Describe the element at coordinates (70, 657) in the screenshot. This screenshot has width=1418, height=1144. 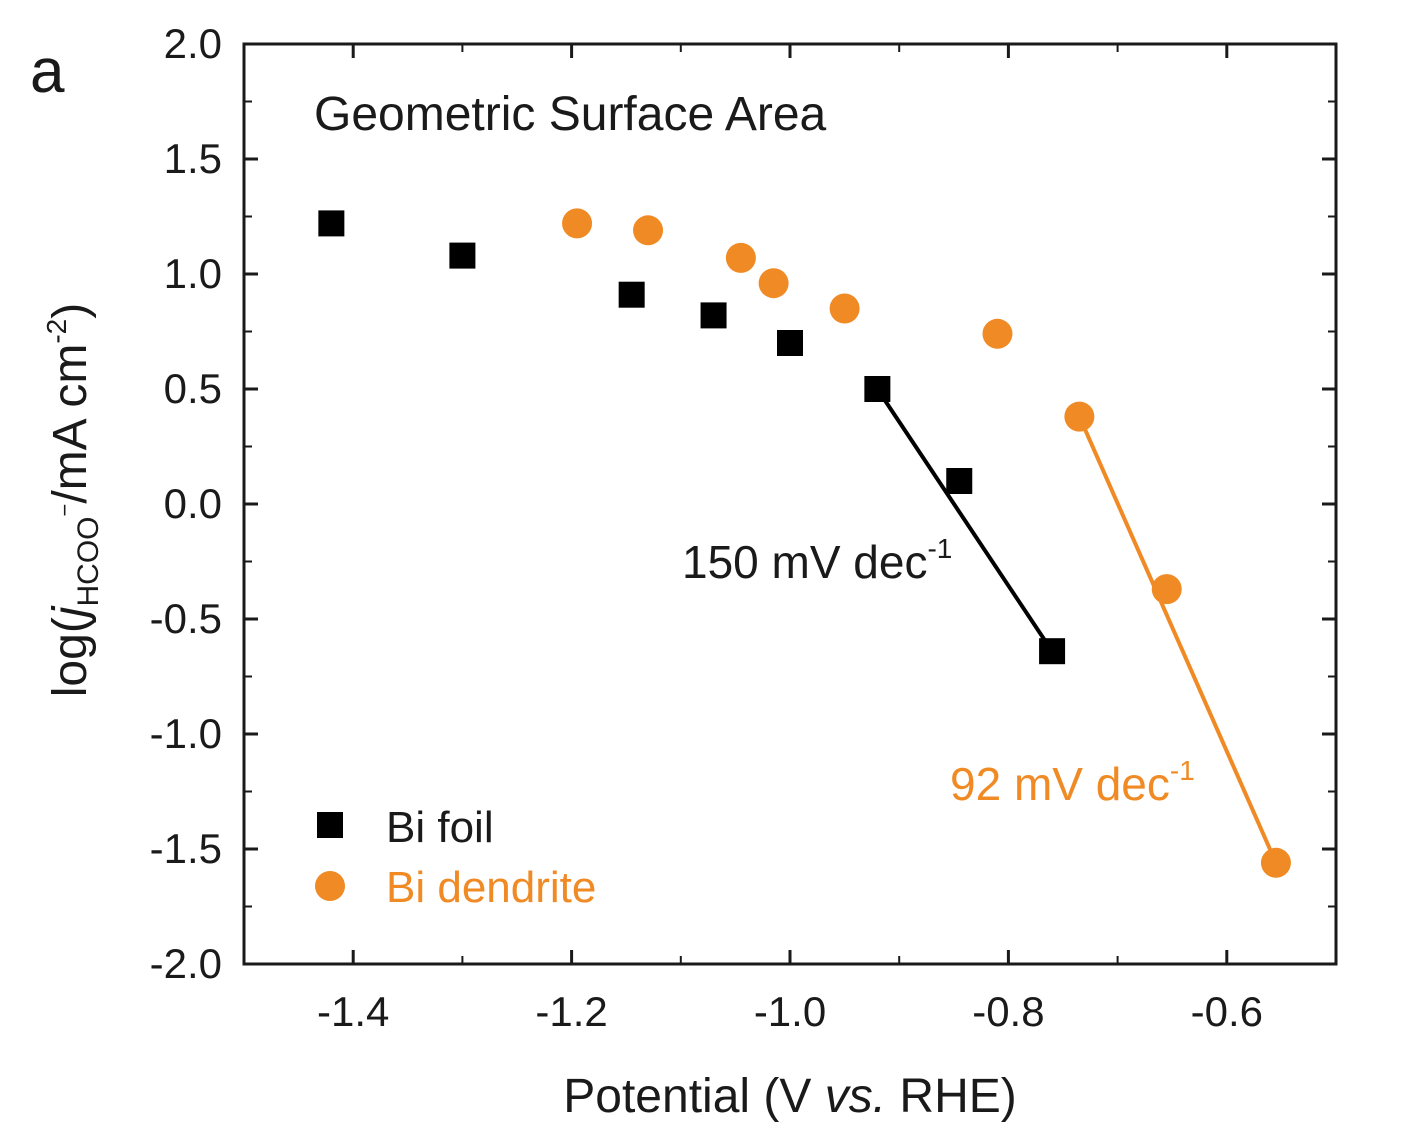
I see `y-axis-title-prefix: log(` at that location.